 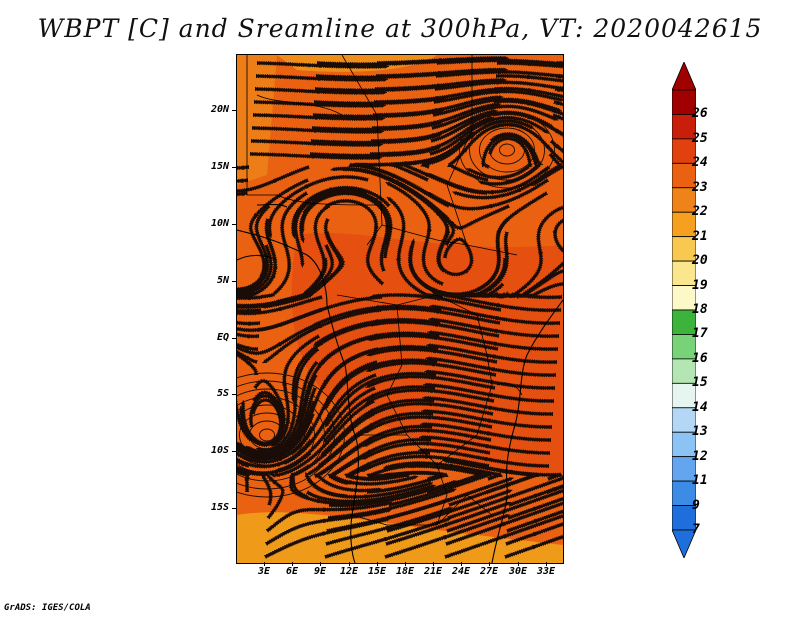 What do you see at coordinates (518, 571) in the screenshot?
I see `lon-label: 30E` at bounding box center [518, 571].